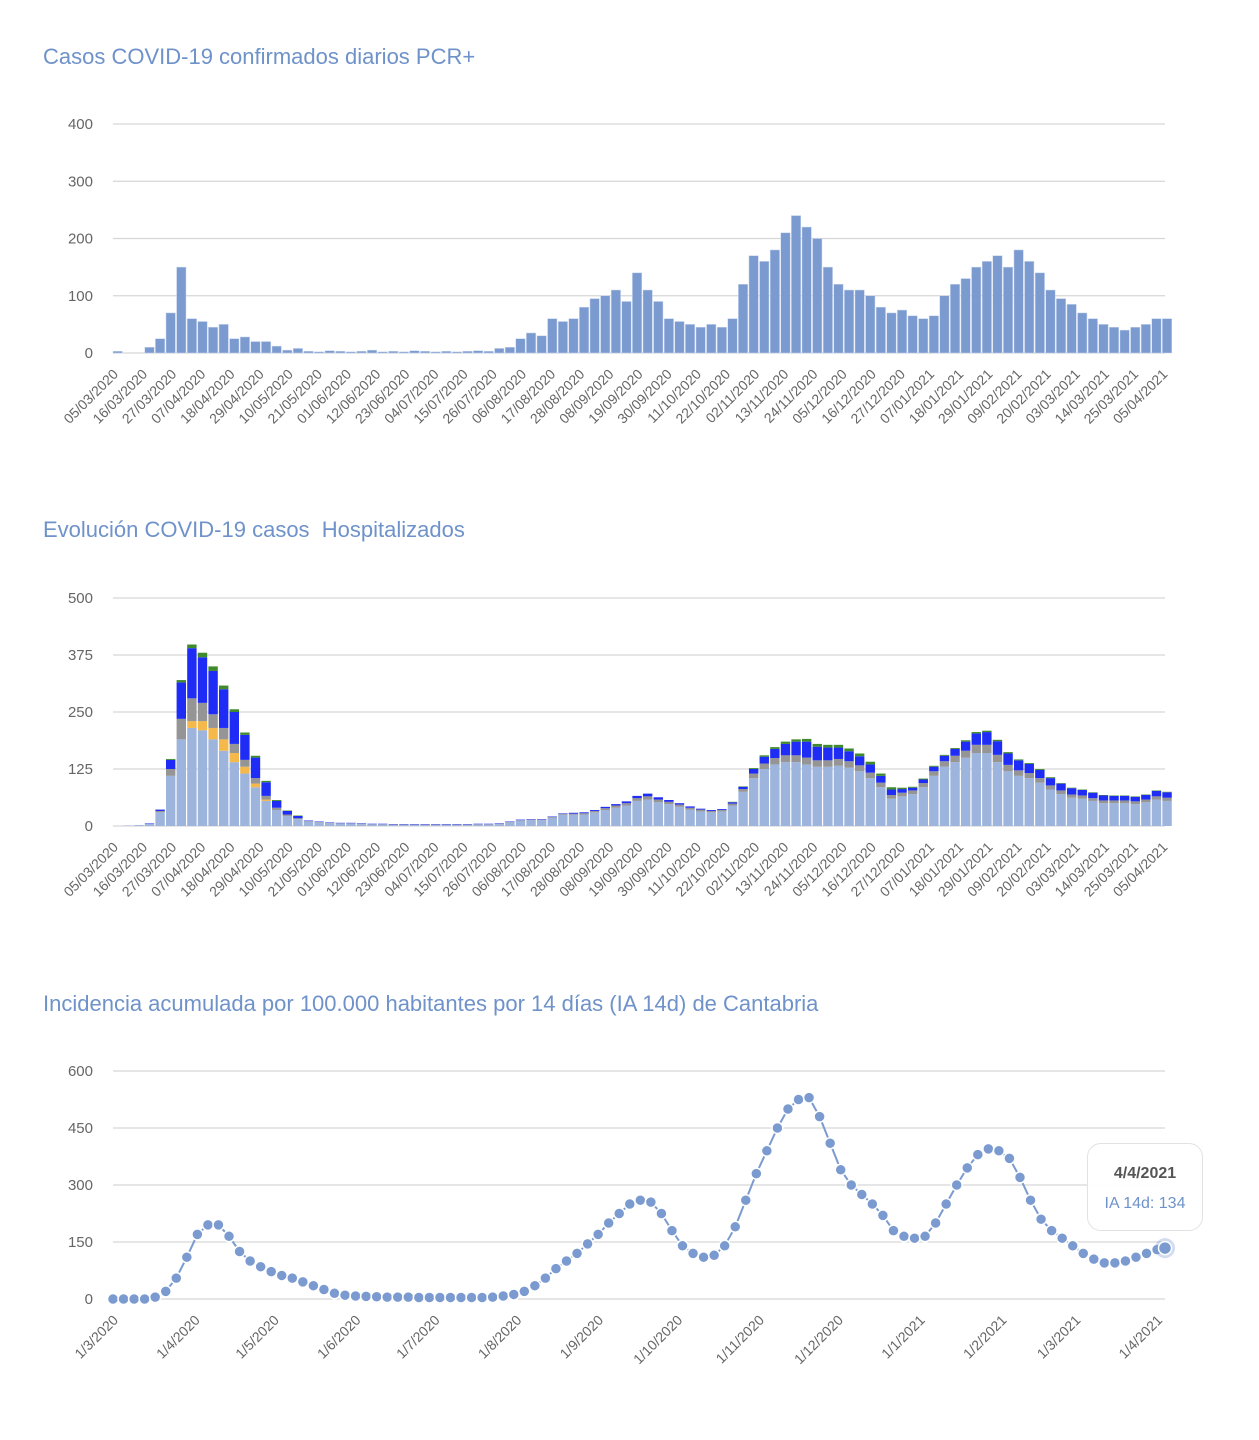 The width and height of the screenshot is (1259, 1440). I want to click on x-tick-label: 1/4/2021, so click(1140, 1337).